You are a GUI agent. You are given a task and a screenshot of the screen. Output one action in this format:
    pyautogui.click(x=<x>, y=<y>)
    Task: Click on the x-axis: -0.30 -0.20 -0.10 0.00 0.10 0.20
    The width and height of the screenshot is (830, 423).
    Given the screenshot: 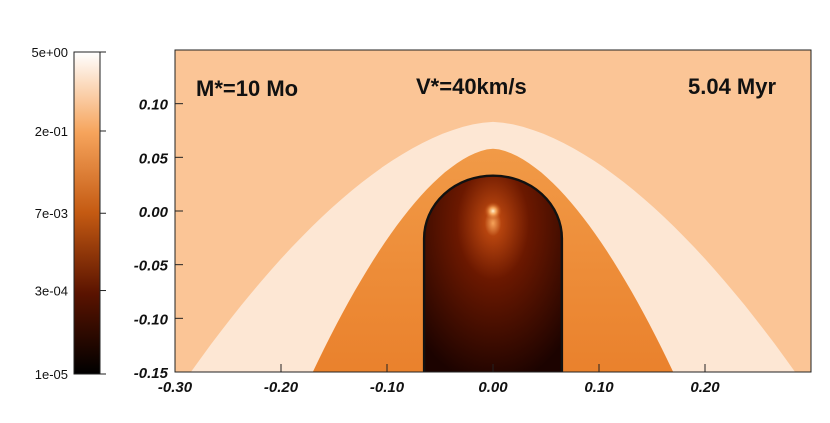 What is the action you would take?
    pyautogui.click(x=439, y=380)
    